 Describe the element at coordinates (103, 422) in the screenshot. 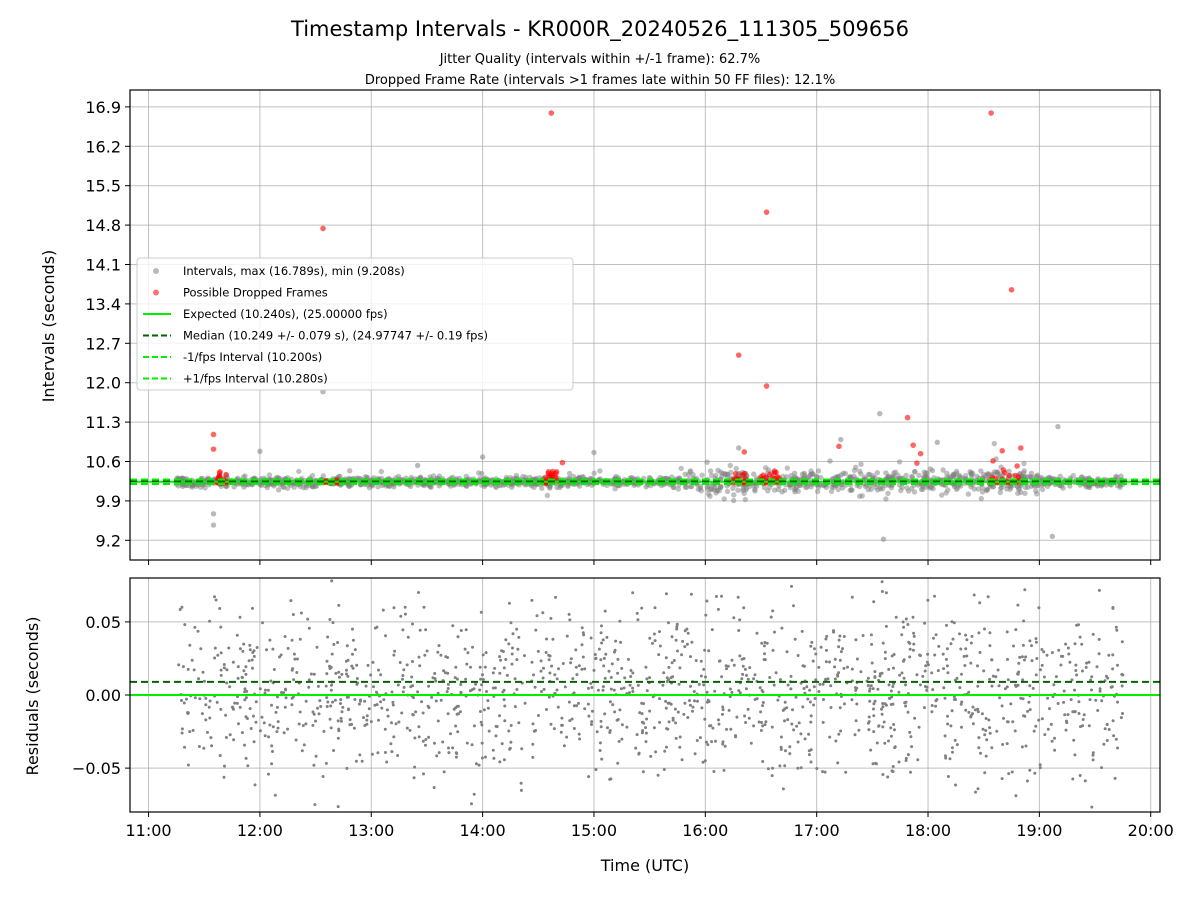

I see `top-ytick-label-3: 11.3` at that location.